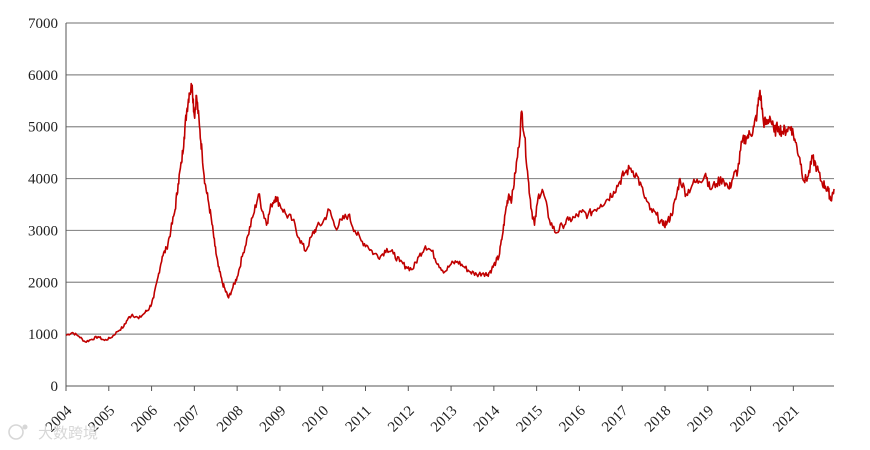 This screenshot has width=870, height=450. I want to click on x-tick-label: 2018, so click(658, 419).